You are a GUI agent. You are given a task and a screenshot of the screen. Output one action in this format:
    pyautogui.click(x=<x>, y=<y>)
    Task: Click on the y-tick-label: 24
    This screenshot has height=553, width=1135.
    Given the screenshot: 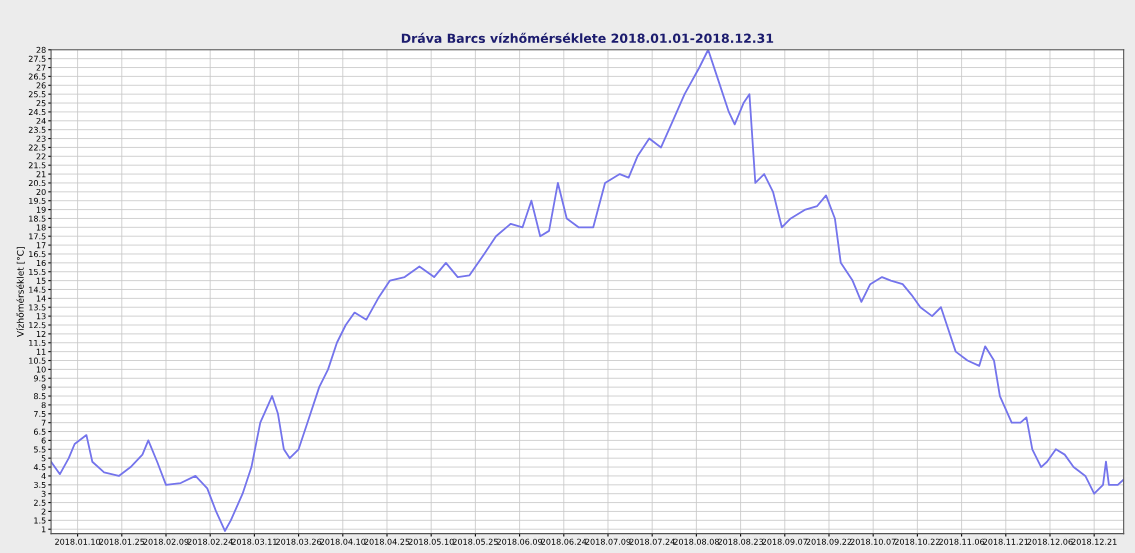 What is the action you would take?
    pyautogui.click(x=41, y=120)
    